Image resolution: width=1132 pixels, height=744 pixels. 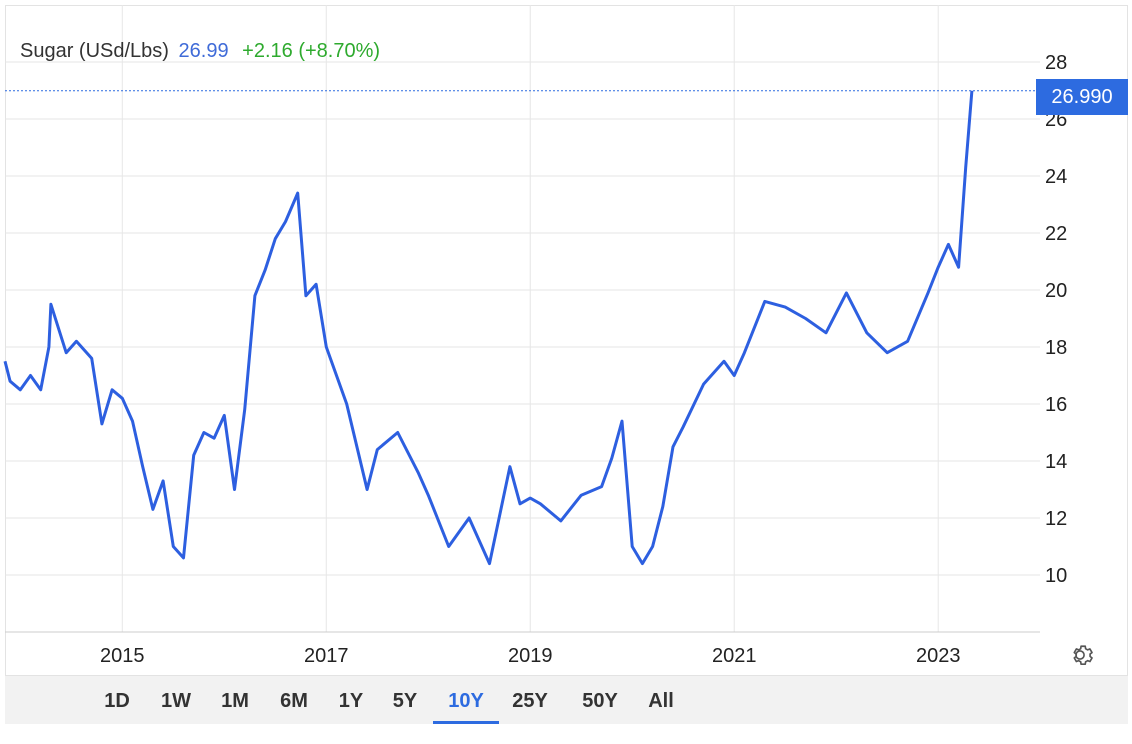 What do you see at coordinates (1082, 97) in the screenshot?
I see `last-price-tag: 26.990` at bounding box center [1082, 97].